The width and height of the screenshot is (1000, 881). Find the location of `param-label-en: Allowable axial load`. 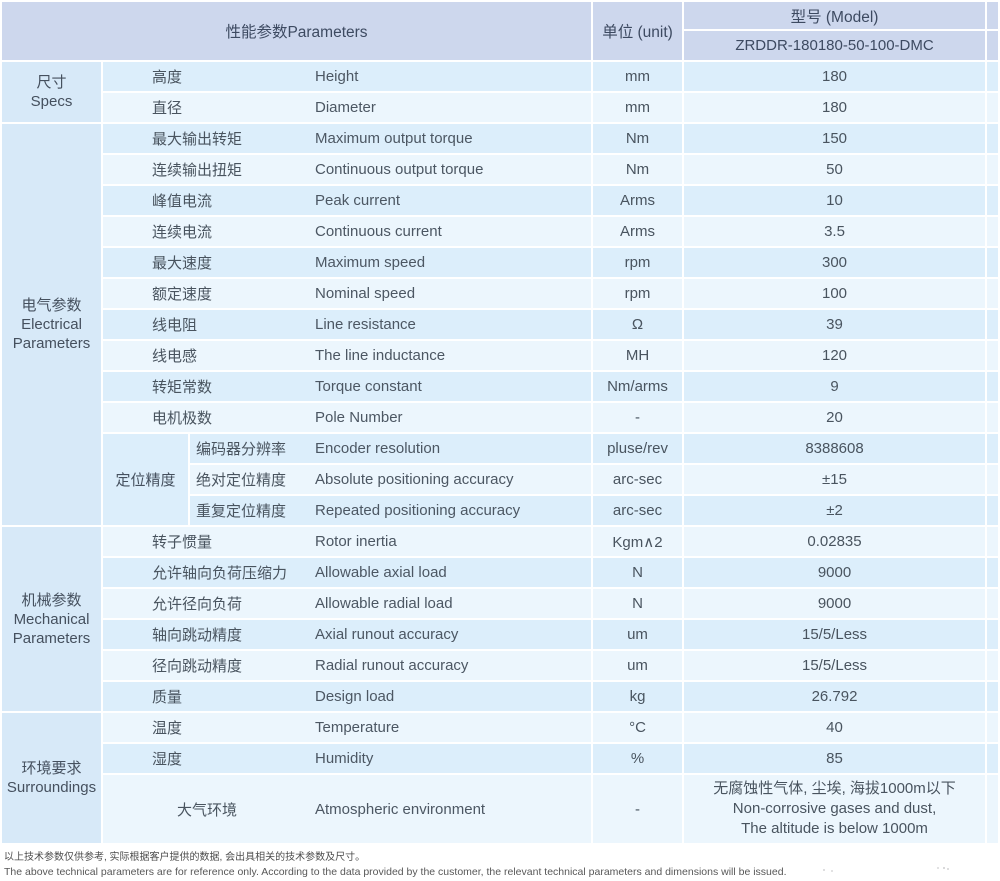

param-label-en: Allowable axial load is located at coordinates (381, 572).